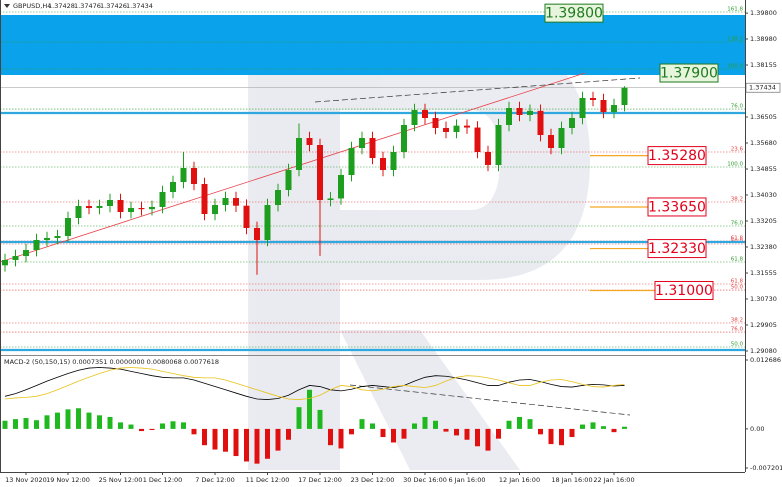 The image size is (782, 487). I want to click on y-tick-label: 1.32380, so click(763, 247).